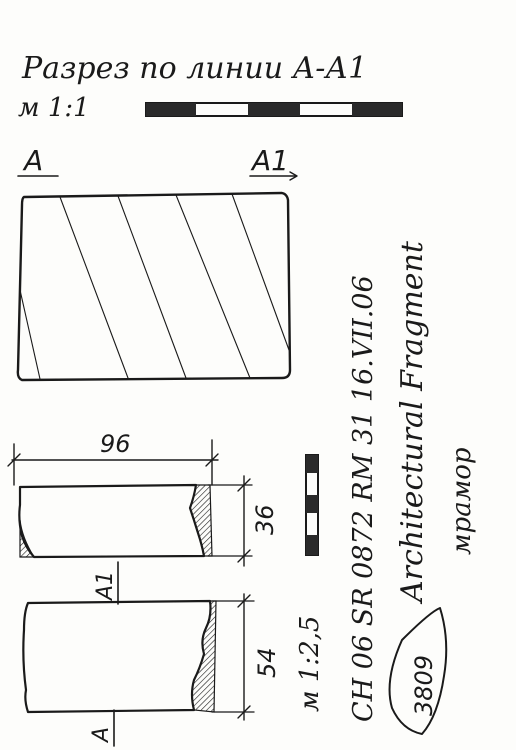 The image size is (516, 750). What do you see at coordinates (462, 501) in the screenshot?
I see `catalog-line-3: мрамор` at bounding box center [462, 501].